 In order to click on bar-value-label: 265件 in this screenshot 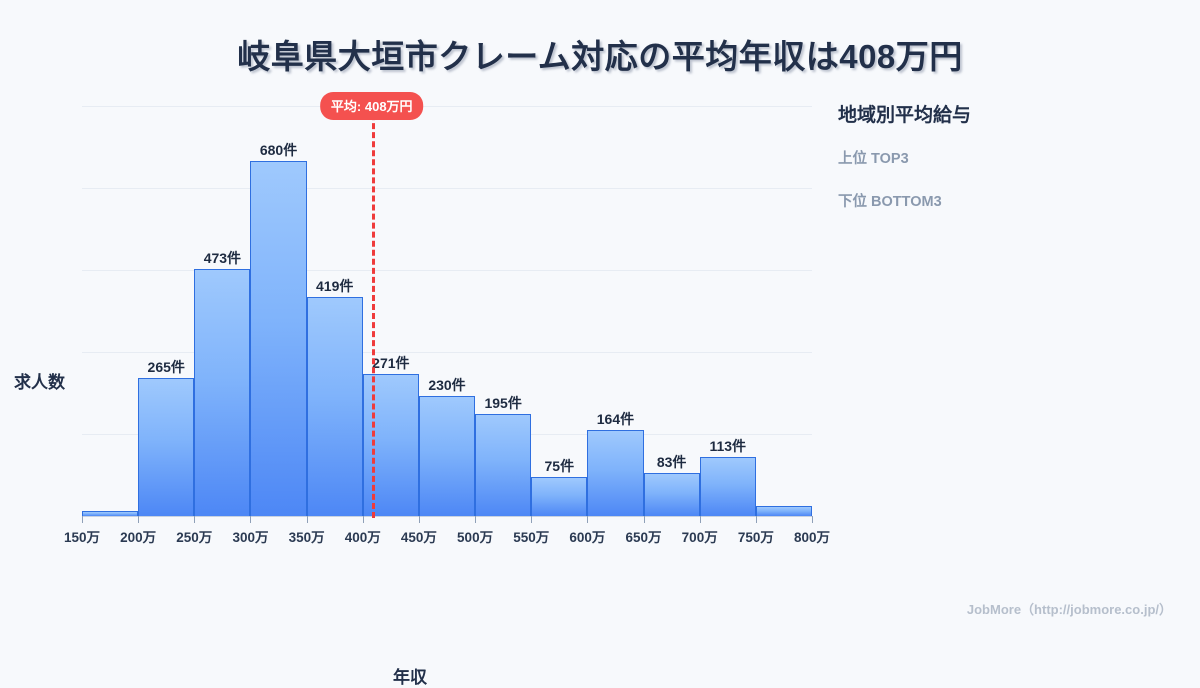, I will do `click(166, 366)`.